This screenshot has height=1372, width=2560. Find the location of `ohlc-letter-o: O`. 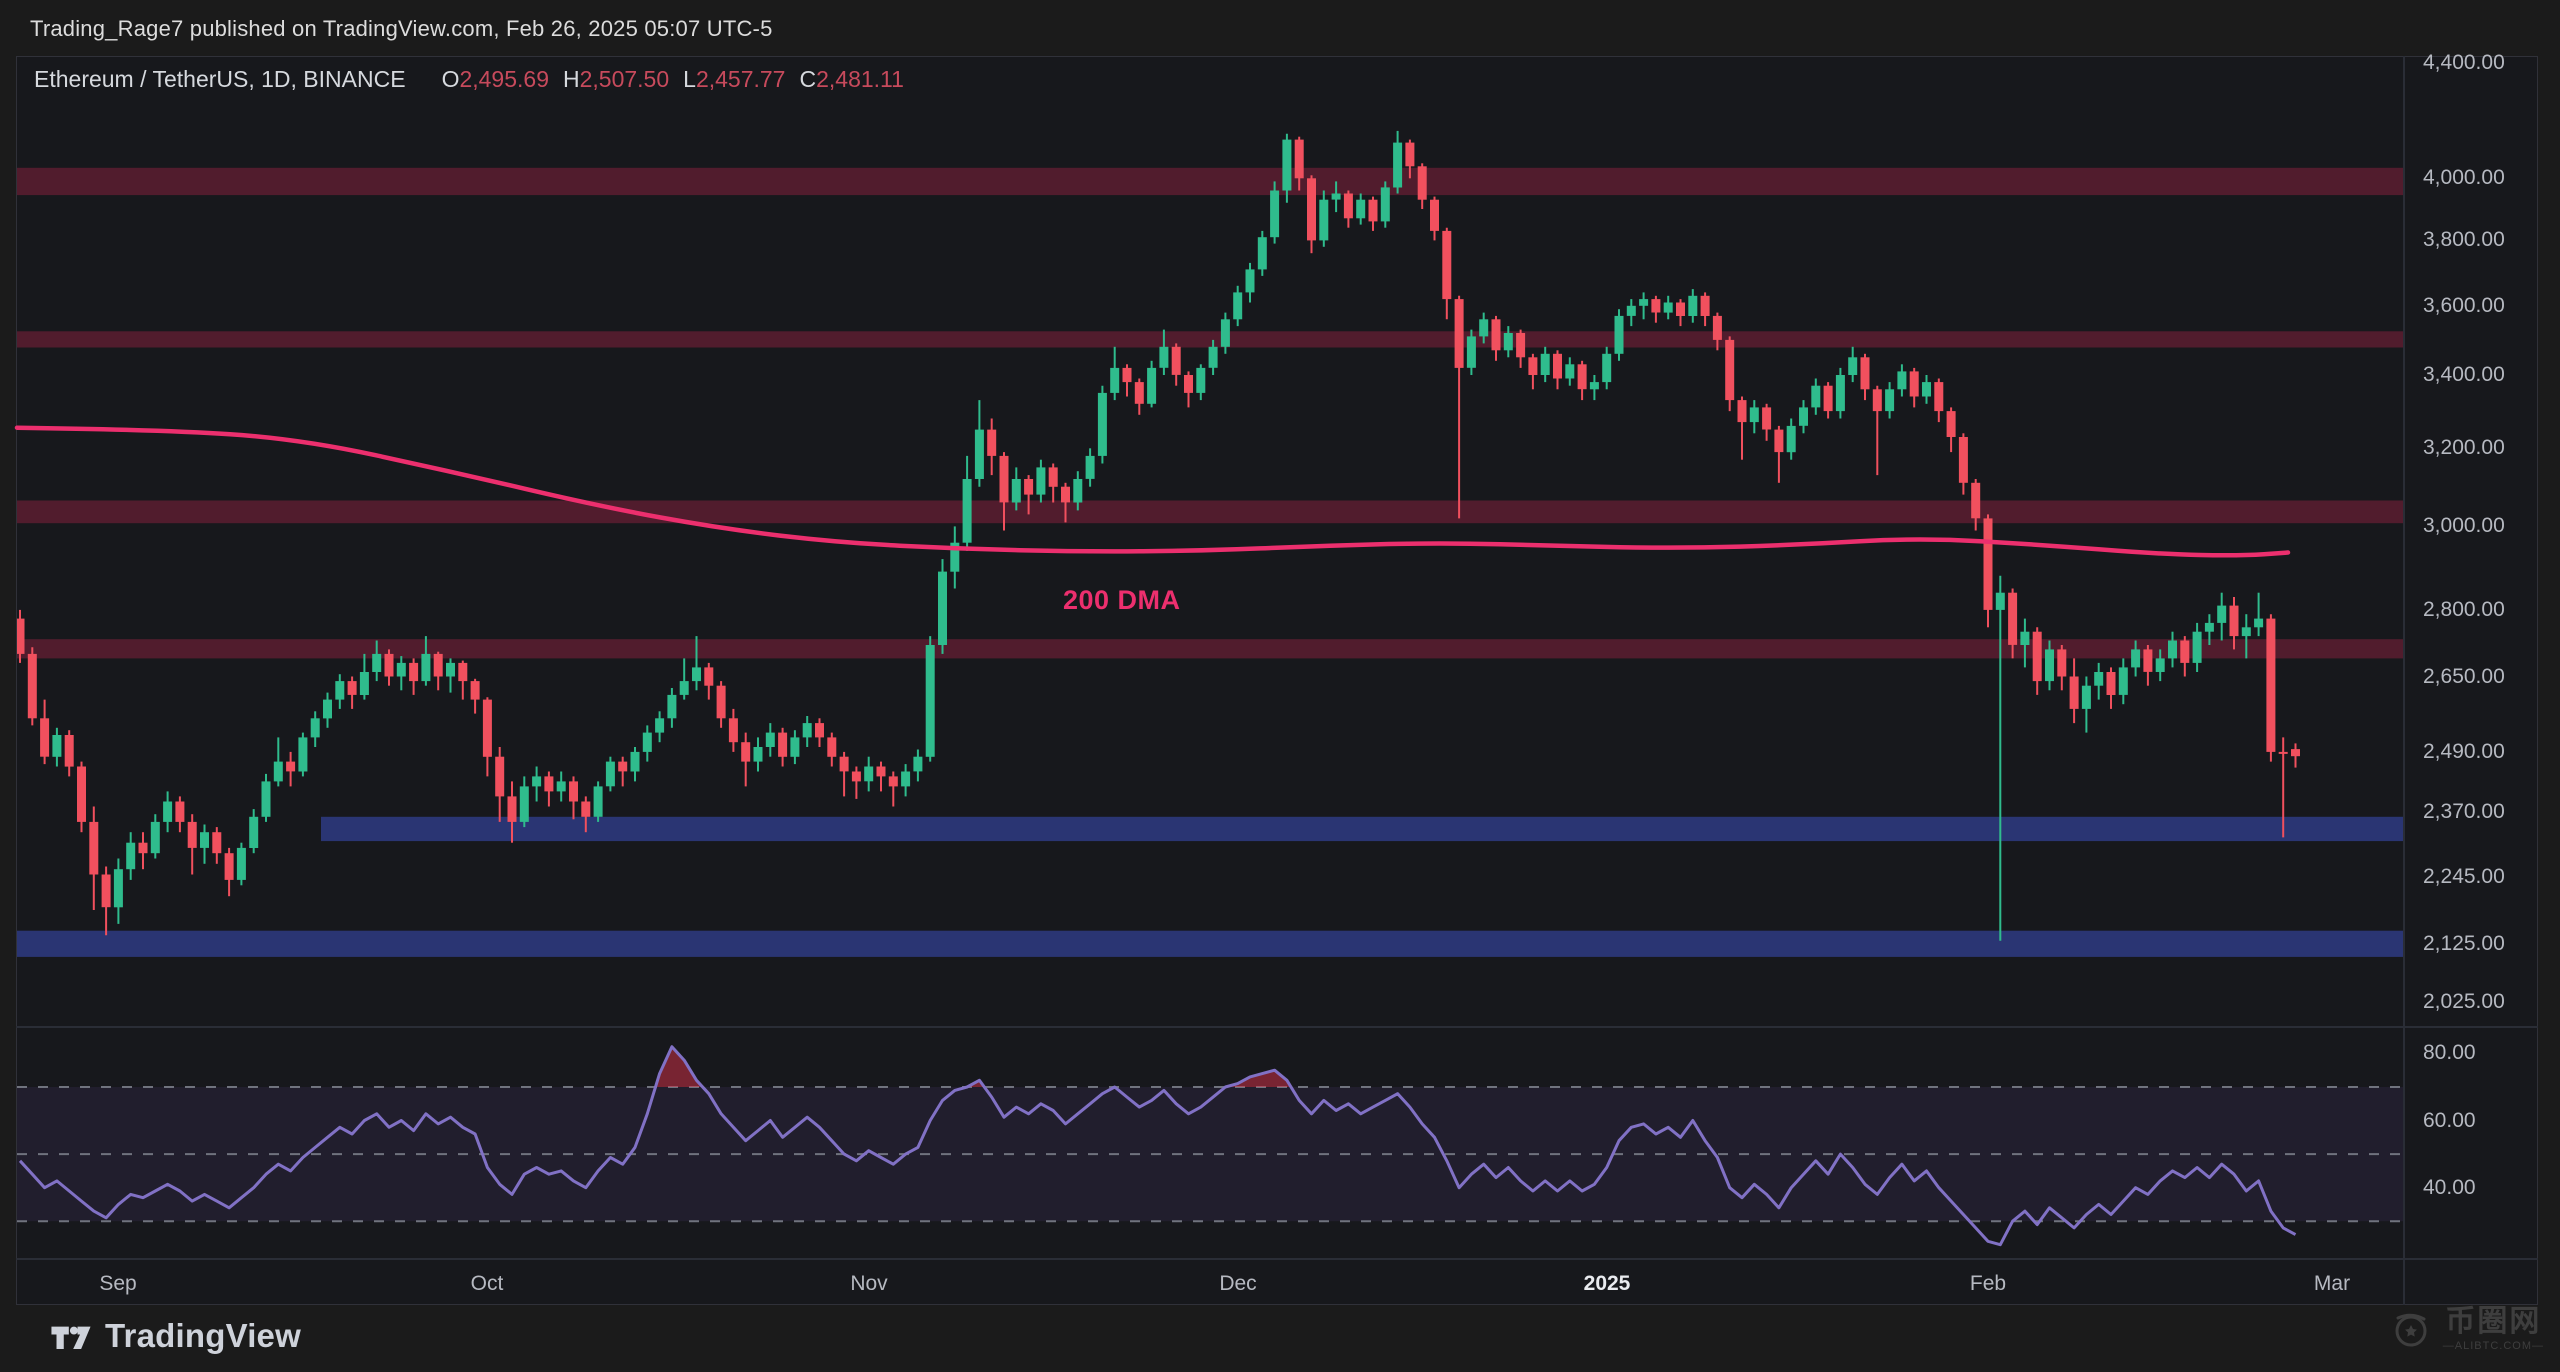

ohlc-letter-o: O is located at coordinates (450, 79).